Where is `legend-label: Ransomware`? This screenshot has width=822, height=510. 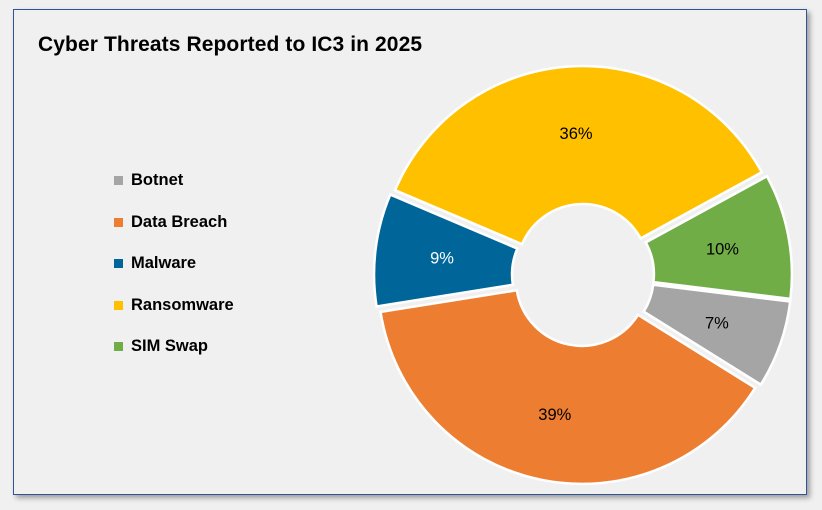 legend-label: Ransomware is located at coordinates (182, 304).